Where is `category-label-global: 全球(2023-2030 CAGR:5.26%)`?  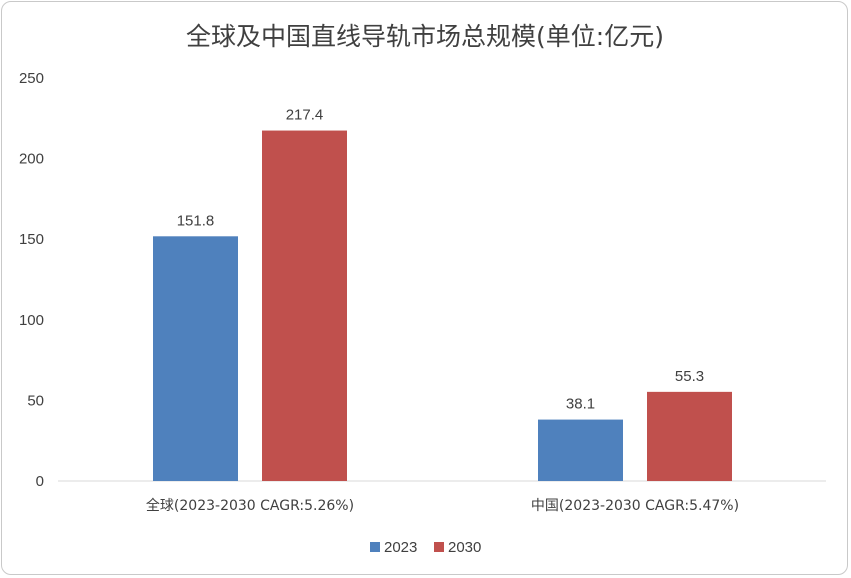
category-label-global: 全球(2023-2030 CAGR:5.26%) is located at coordinates (250, 505).